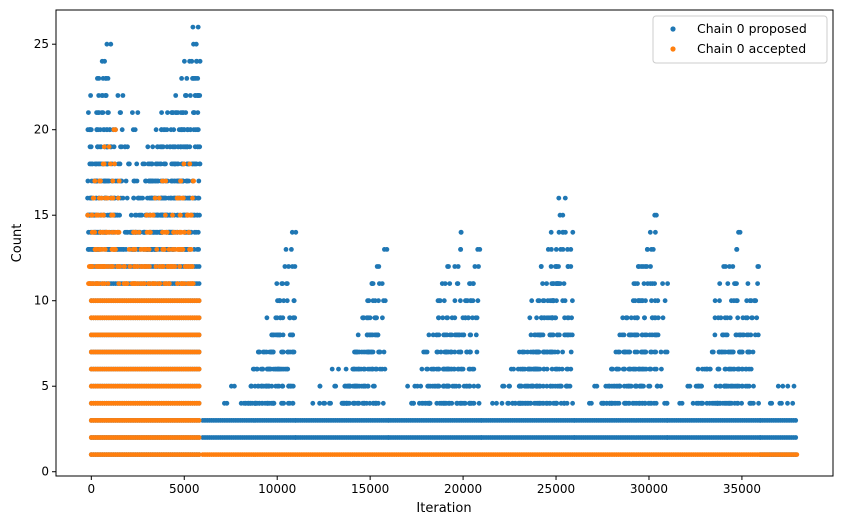  What do you see at coordinates (673, 29) in the screenshot?
I see `legend-marker-proposed` at bounding box center [673, 29].